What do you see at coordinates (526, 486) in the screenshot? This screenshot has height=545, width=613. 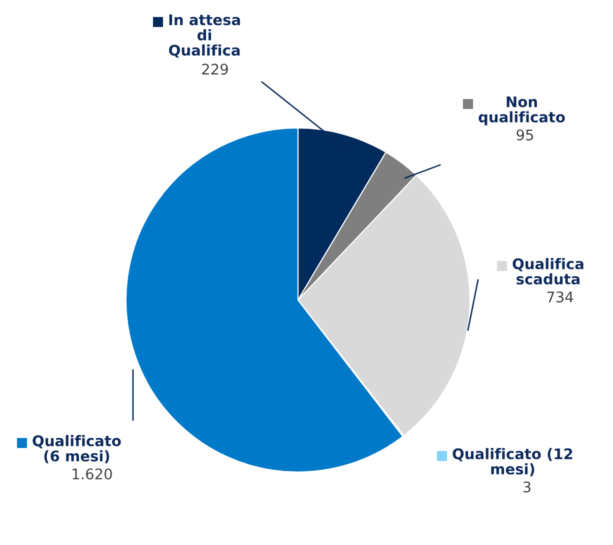 I see `data-label: 3` at bounding box center [526, 486].